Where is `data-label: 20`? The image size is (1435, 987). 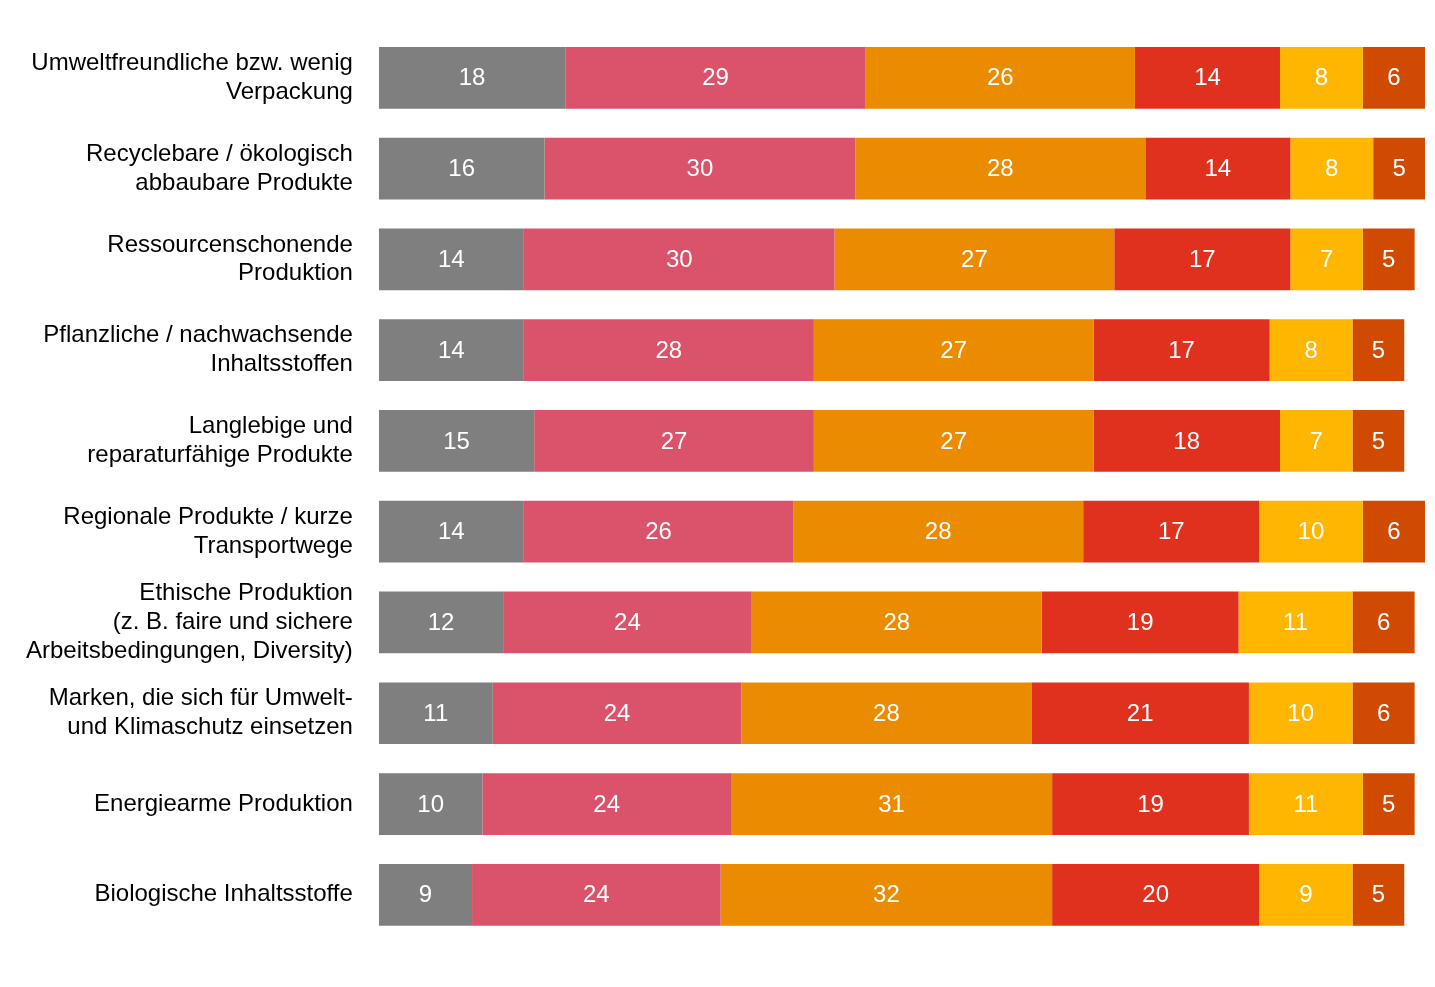 data-label: 20 is located at coordinates (1156, 894).